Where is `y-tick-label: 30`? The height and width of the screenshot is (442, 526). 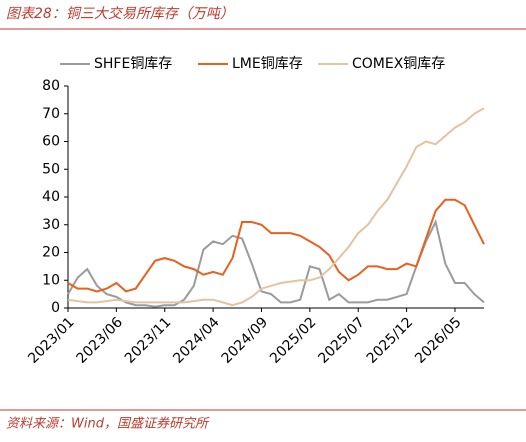
y-tick-label: 30 is located at coordinates (51, 225).